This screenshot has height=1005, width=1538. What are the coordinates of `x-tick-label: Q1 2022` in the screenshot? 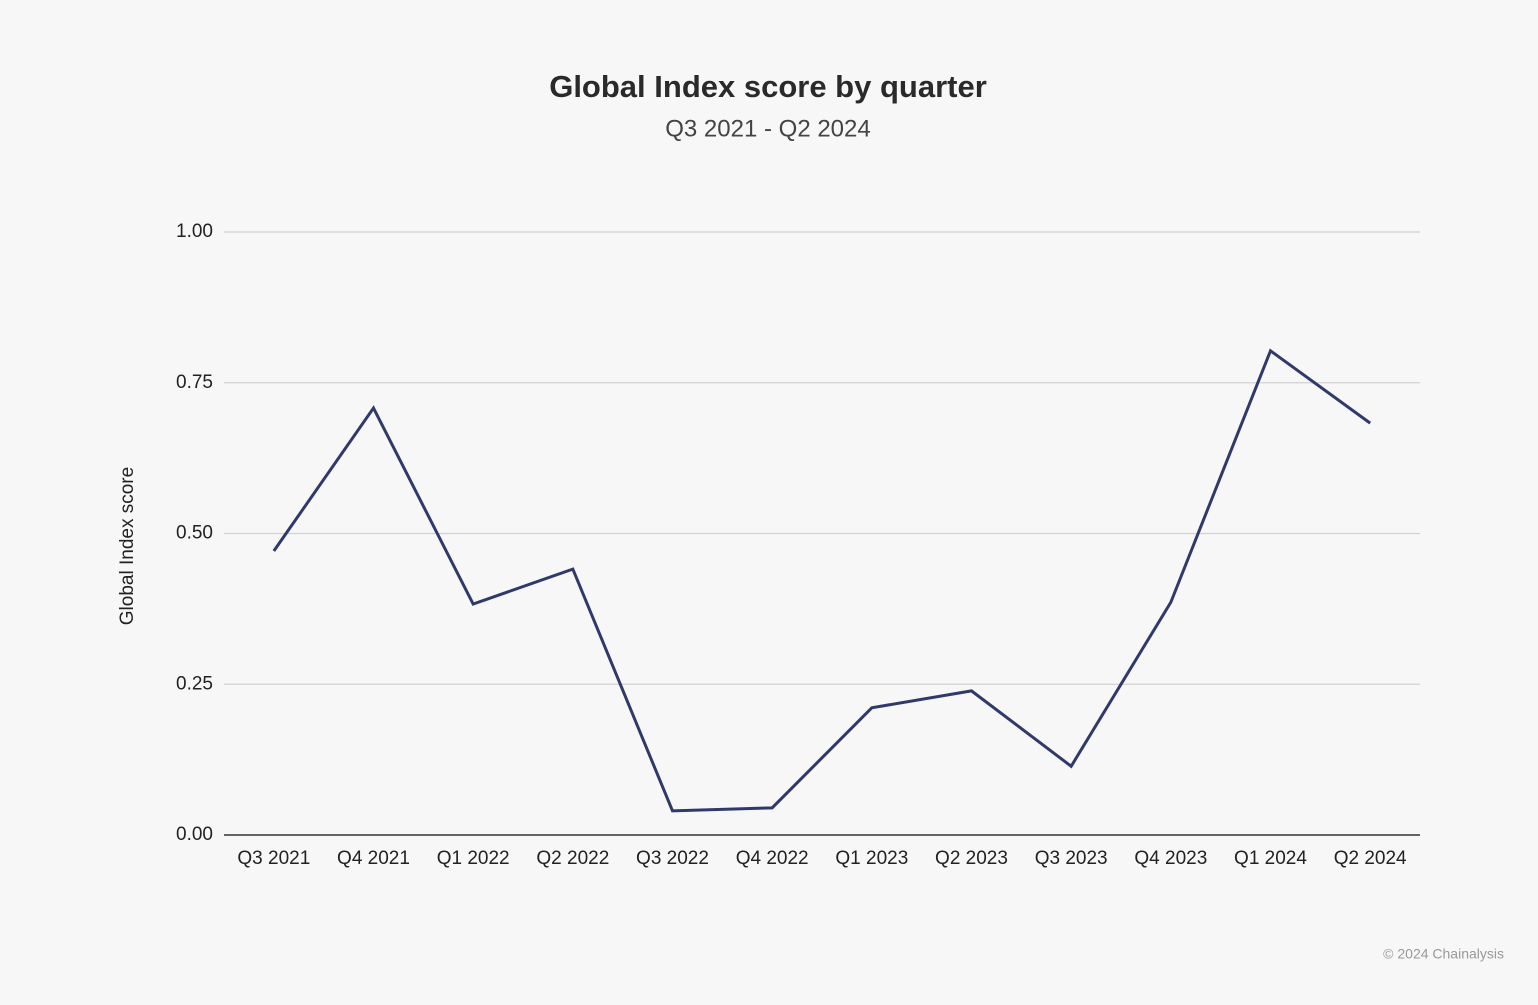 It's located at (473, 858).